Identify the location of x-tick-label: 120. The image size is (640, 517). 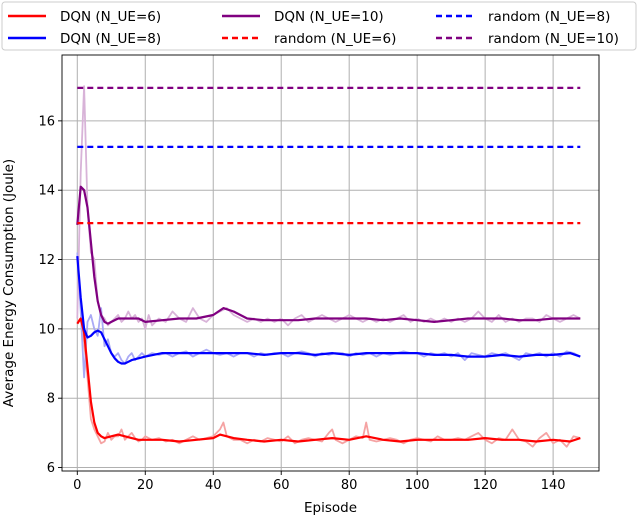
(485, 485).